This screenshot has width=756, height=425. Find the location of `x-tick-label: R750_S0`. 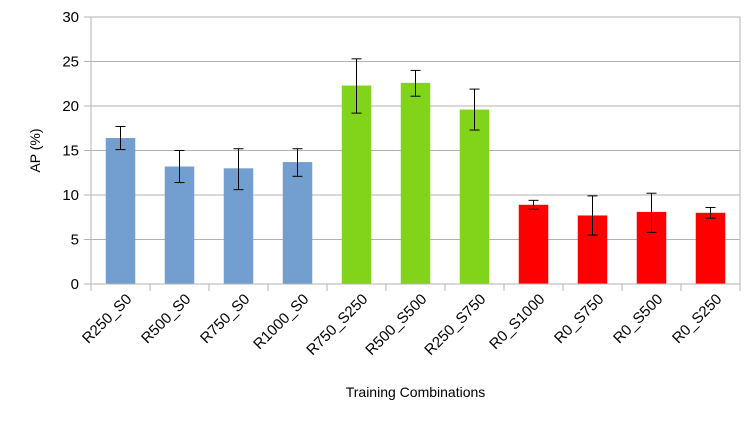

x-tick-label: R750_S0 is located at coordinates (225, 319).